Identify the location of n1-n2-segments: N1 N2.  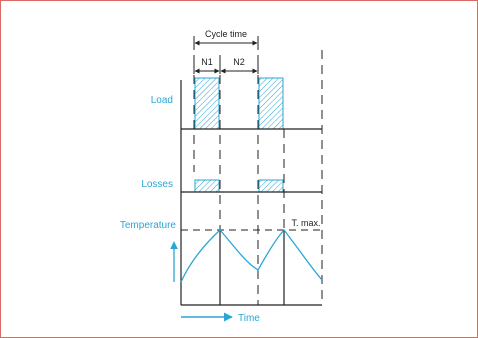
(226, 64).